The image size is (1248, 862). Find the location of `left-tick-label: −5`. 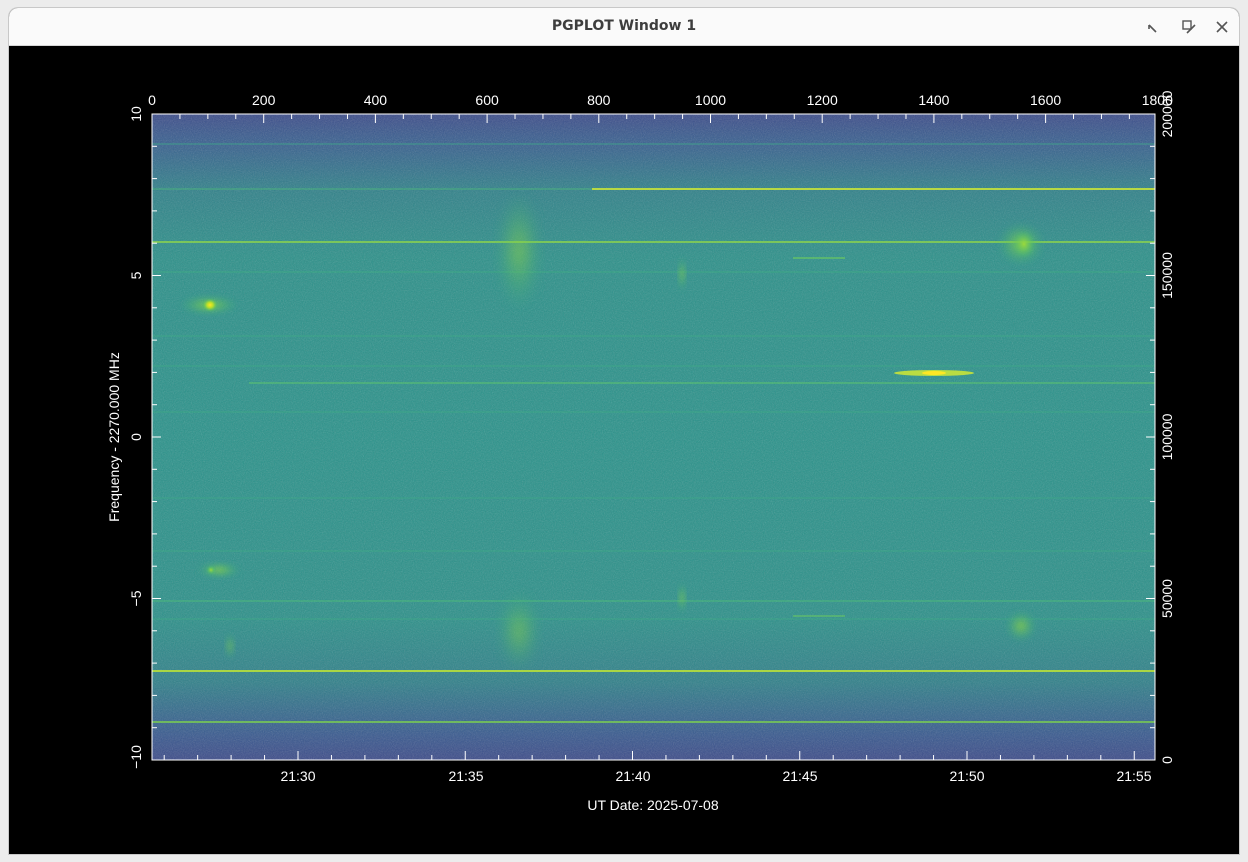

left-tick-label: −5 is located at coordinates (136, 598).